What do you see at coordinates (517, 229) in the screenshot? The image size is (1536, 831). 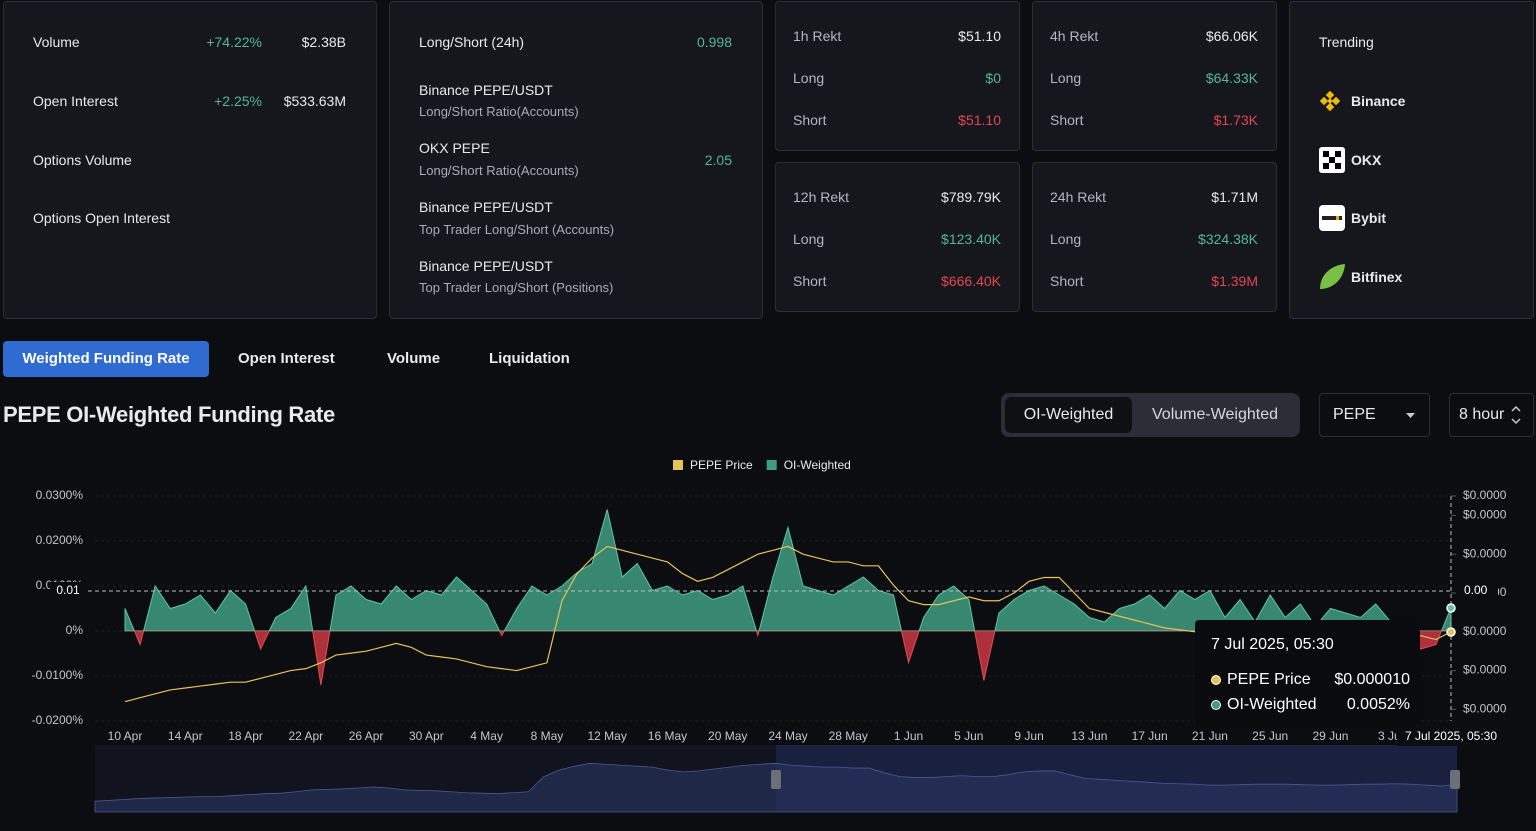 I see `ls-metric: Top Trader Long/Short (Accounts)` at bounding box center [517, 229].